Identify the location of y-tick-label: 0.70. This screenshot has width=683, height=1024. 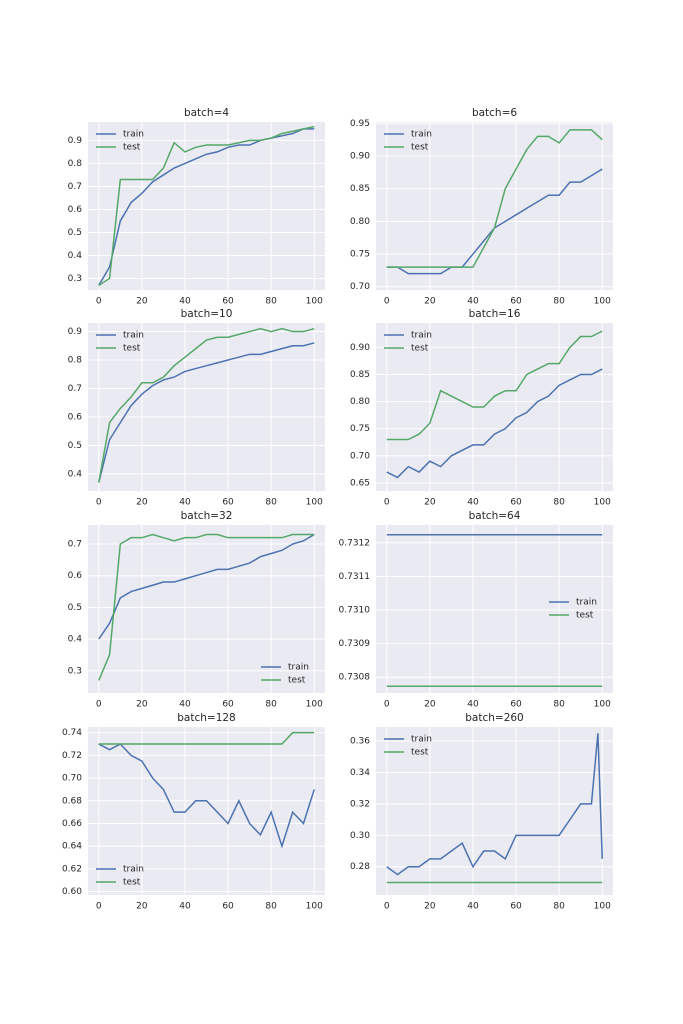
(360, 287).